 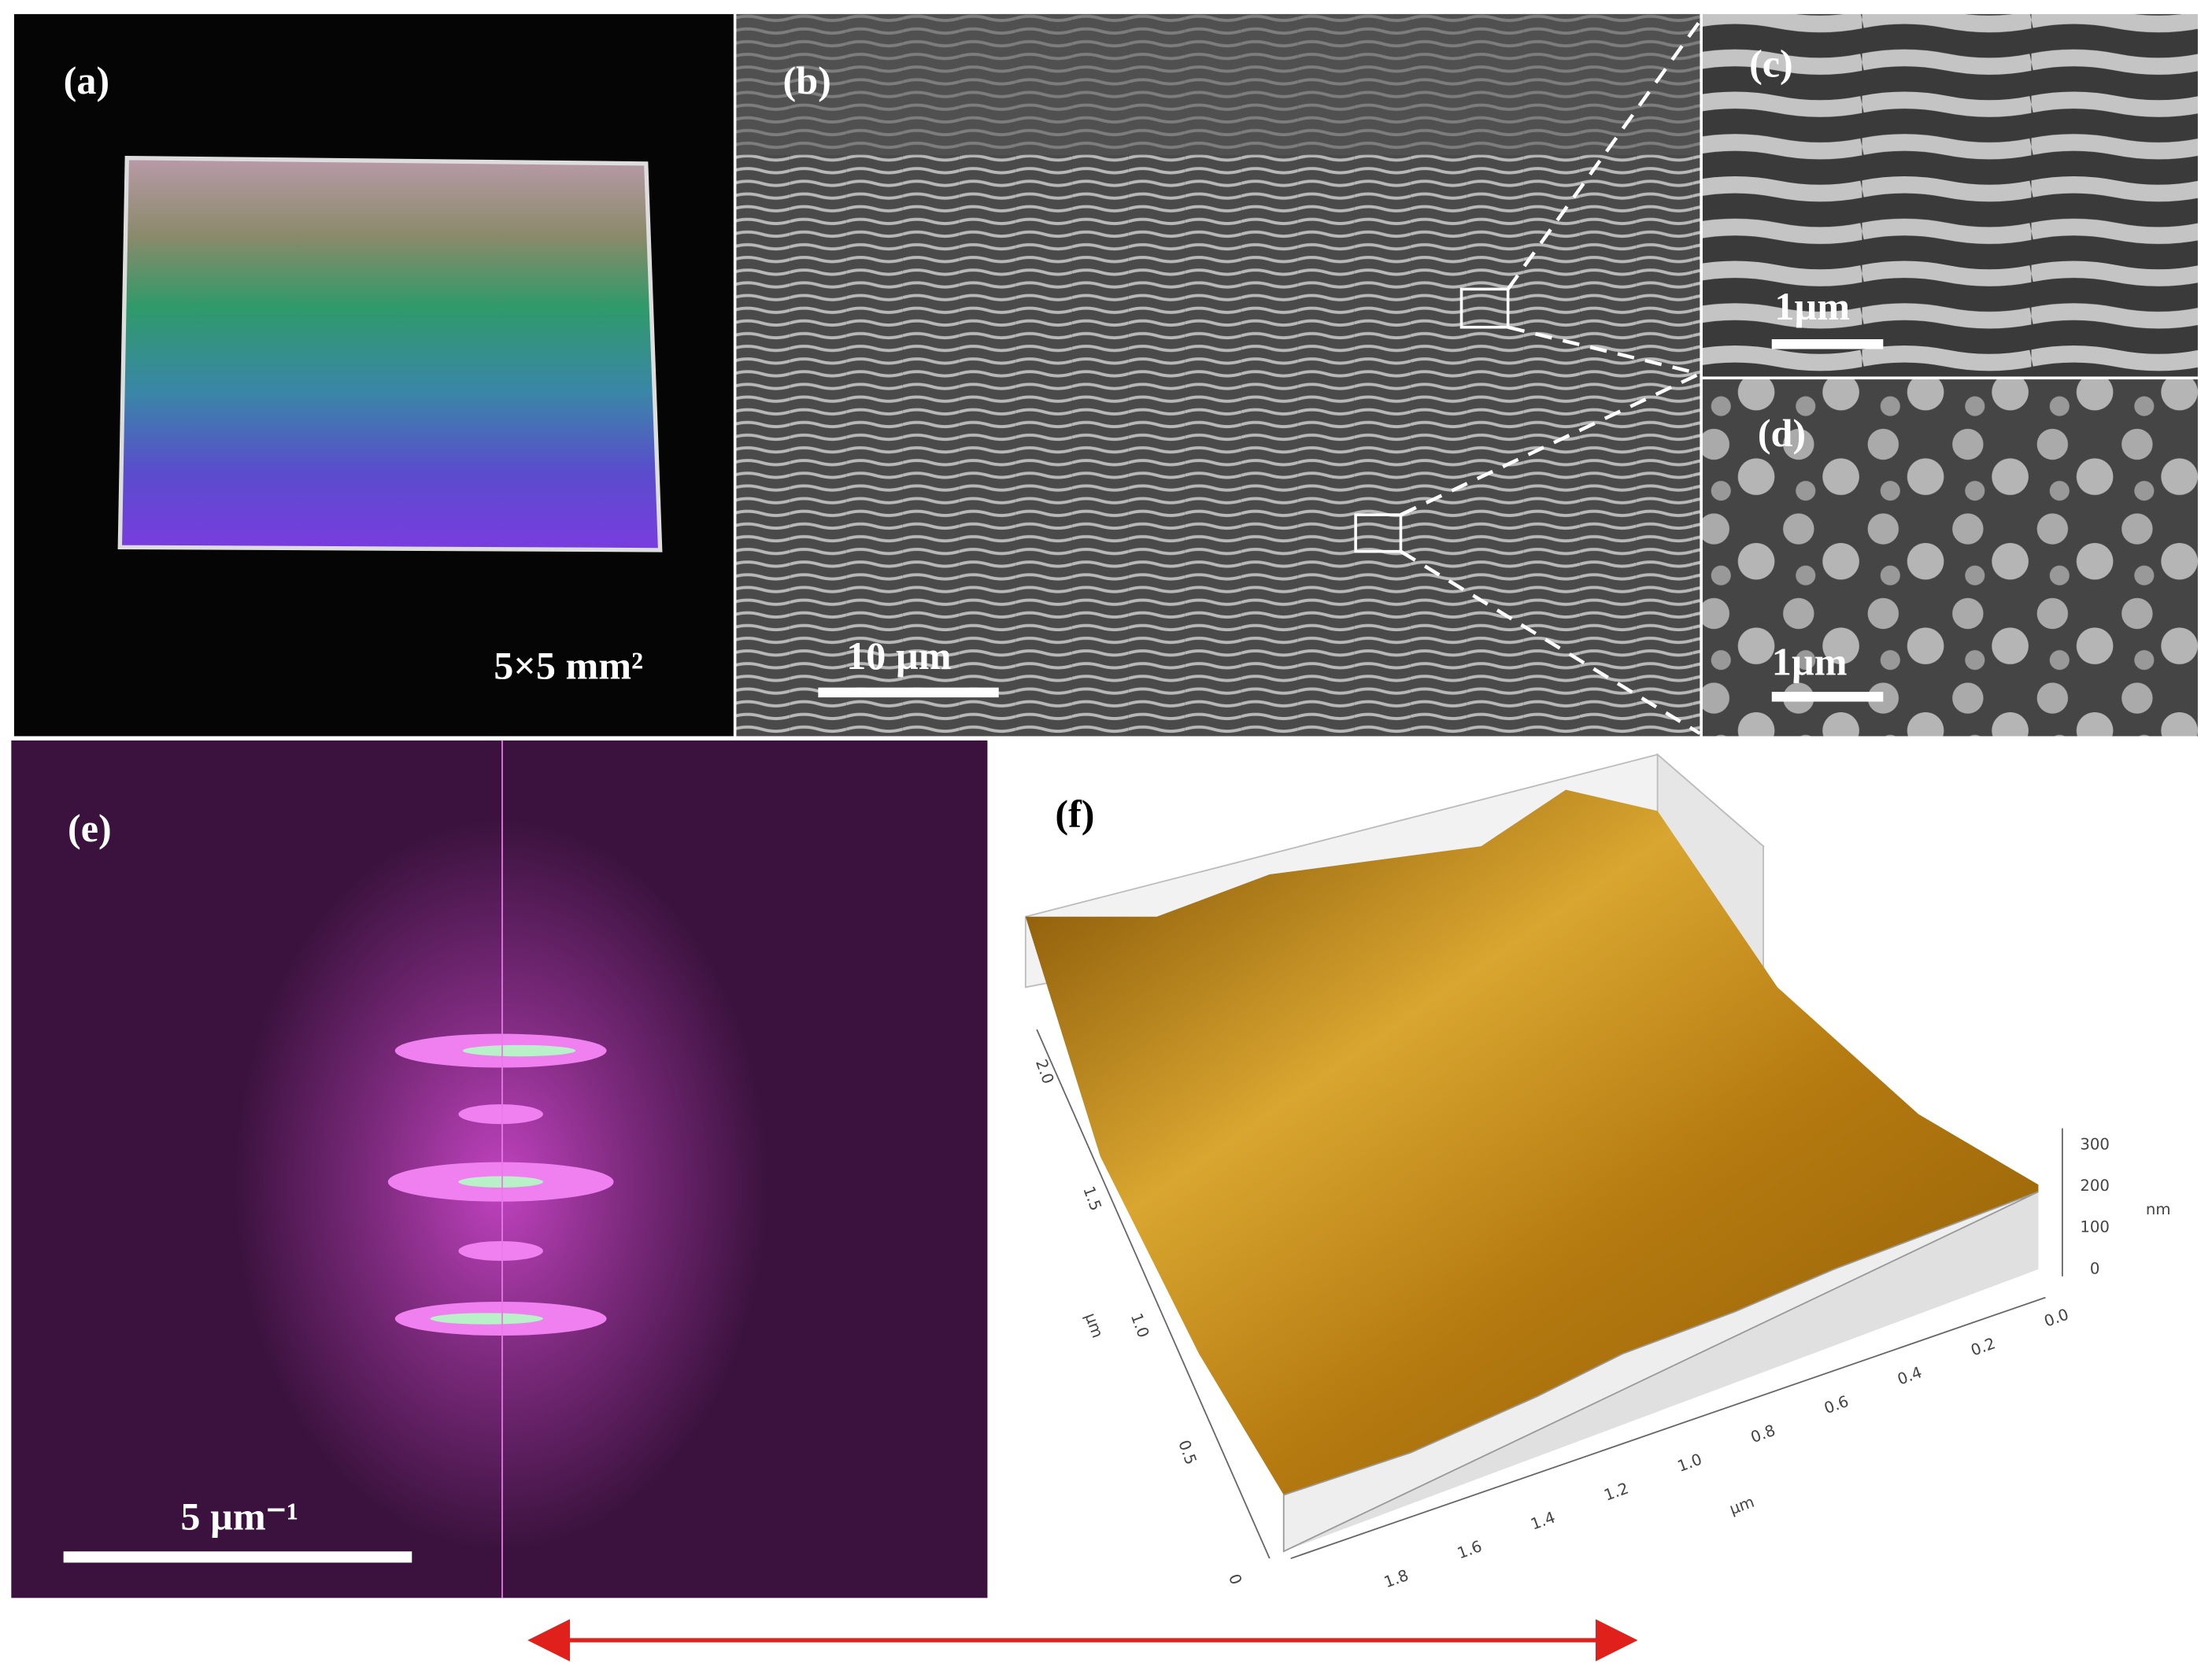 What do you see at coordinates (1094, 1325) in the screenshot?
I see `y-axis-unit: µm` at bounding box center [1094, 1325].